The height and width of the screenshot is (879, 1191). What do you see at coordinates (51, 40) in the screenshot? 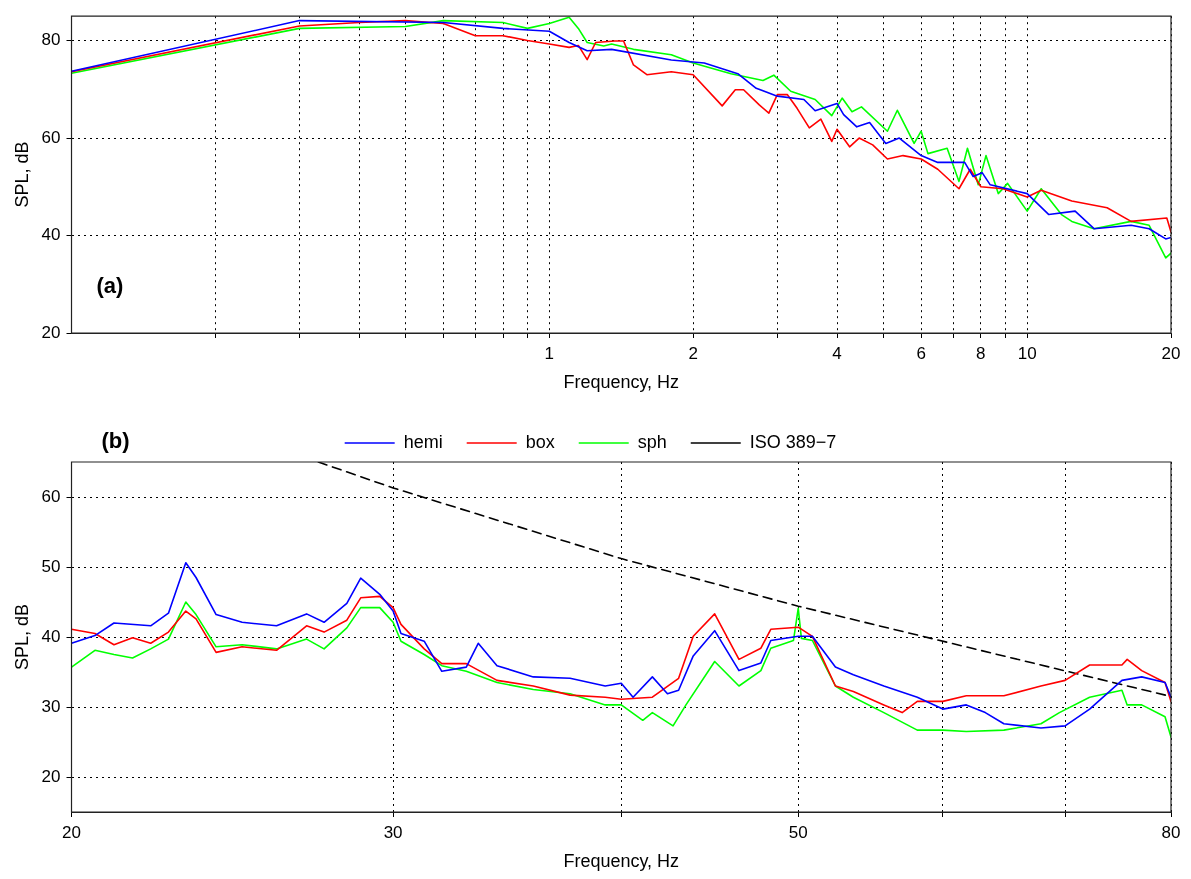
I see `y-tick-label: 80` at bounding box center [51, 40].